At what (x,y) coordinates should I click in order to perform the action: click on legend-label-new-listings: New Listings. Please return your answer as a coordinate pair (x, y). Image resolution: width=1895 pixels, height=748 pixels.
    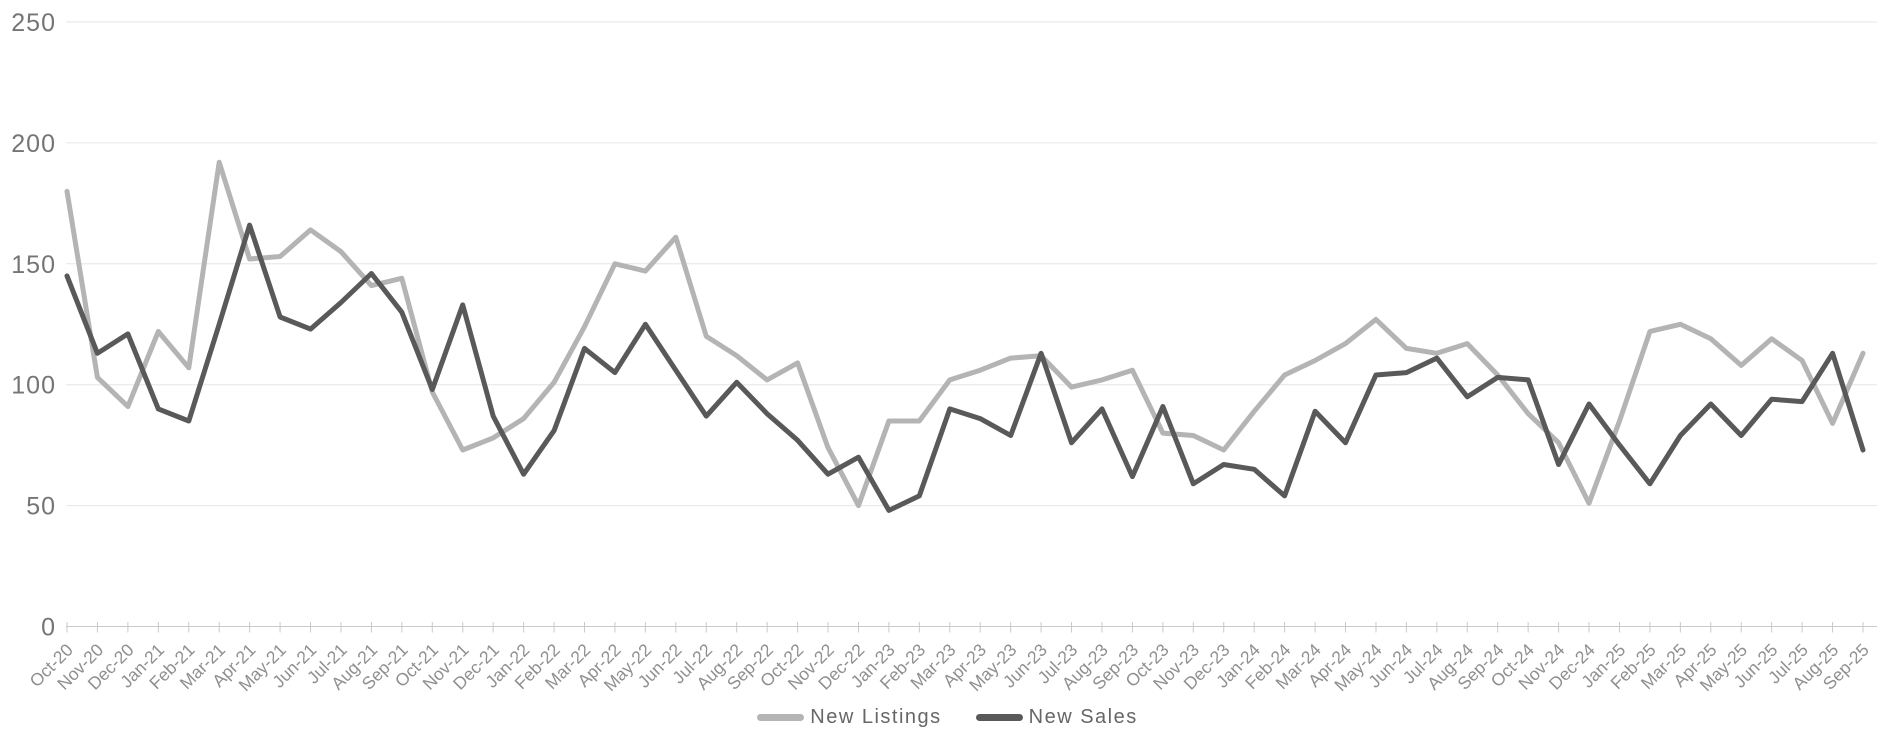
    Looking at the image, I should click on (876, 717).